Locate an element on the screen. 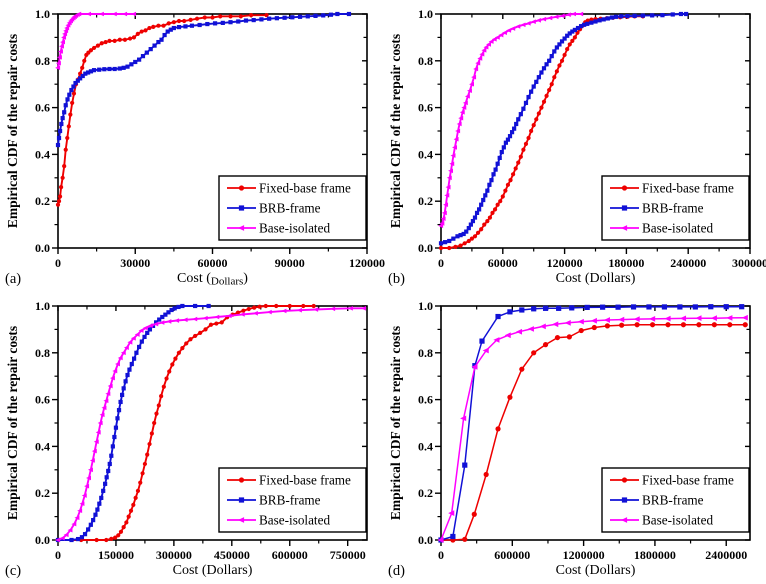  legend: Fixed-base frame BRB-frame Base-isolated is located at coordinates (292, 208).